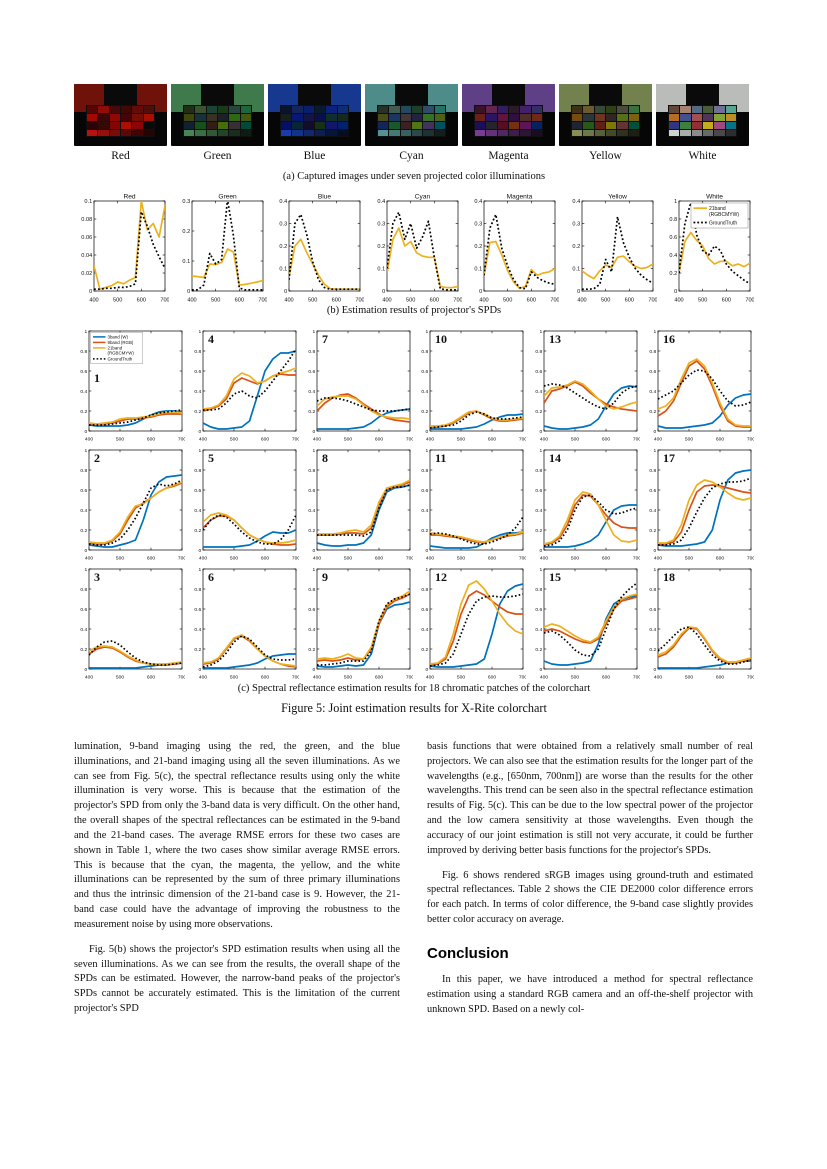 The image size is (827, 1169). I want to click on patch-number: 13, so click(555, 339).